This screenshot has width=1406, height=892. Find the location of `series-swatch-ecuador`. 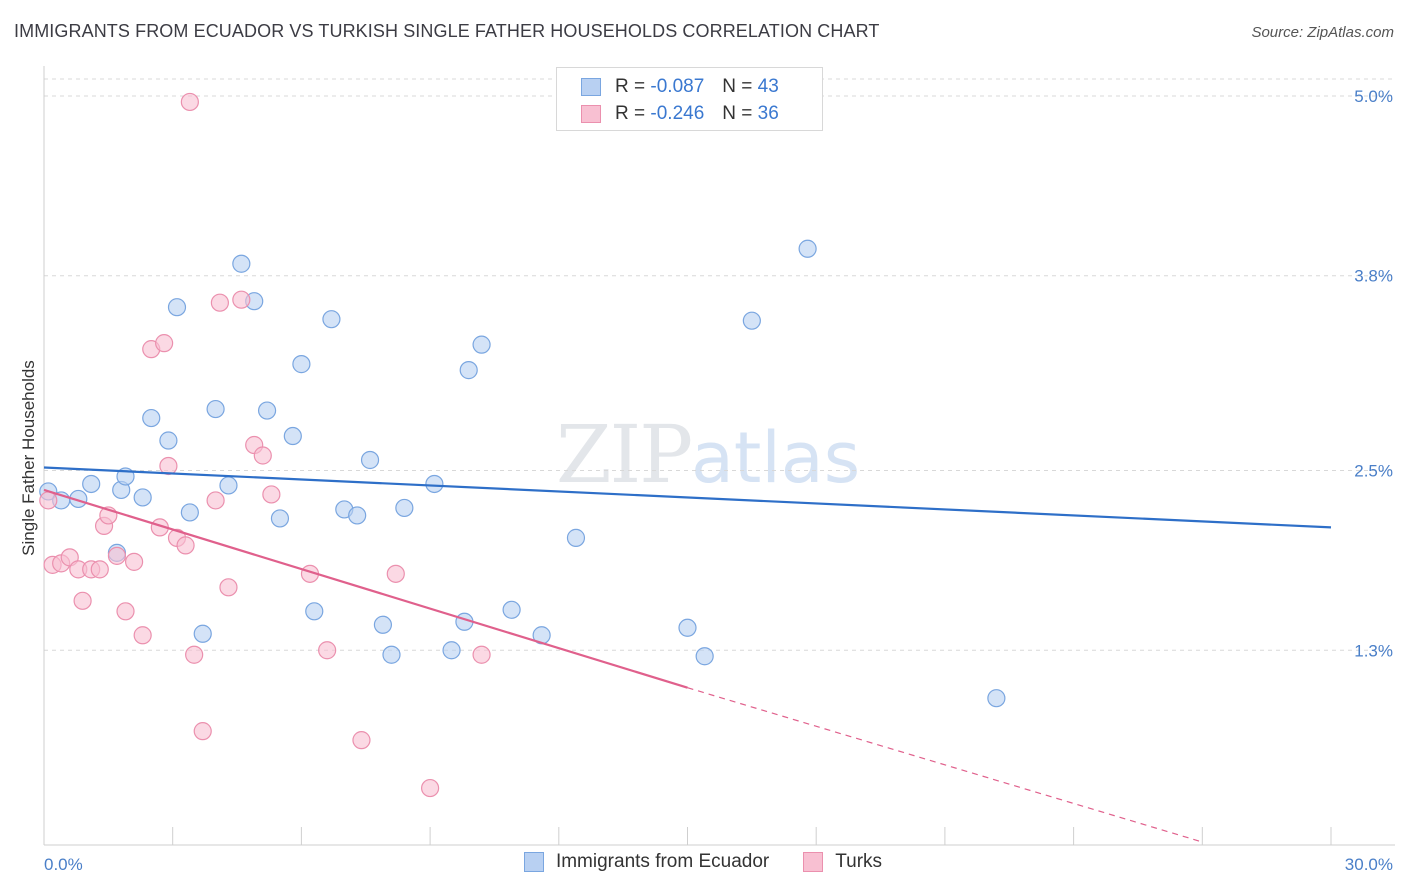

series-swatch-ecuador is located at coordinates (533, 862).